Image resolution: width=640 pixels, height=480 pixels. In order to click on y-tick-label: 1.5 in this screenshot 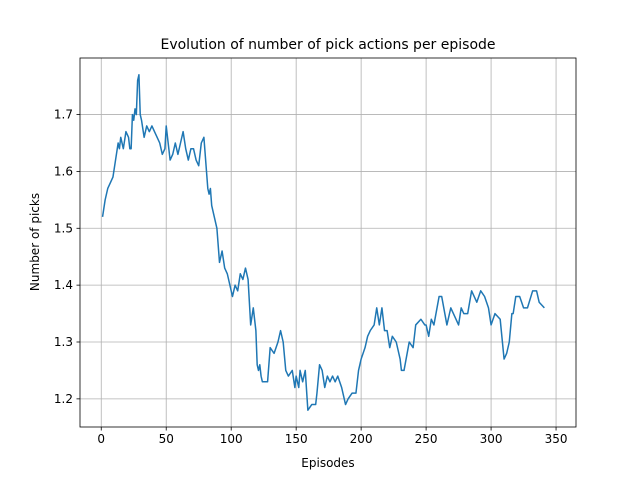, I will do `click(63, 228)`.